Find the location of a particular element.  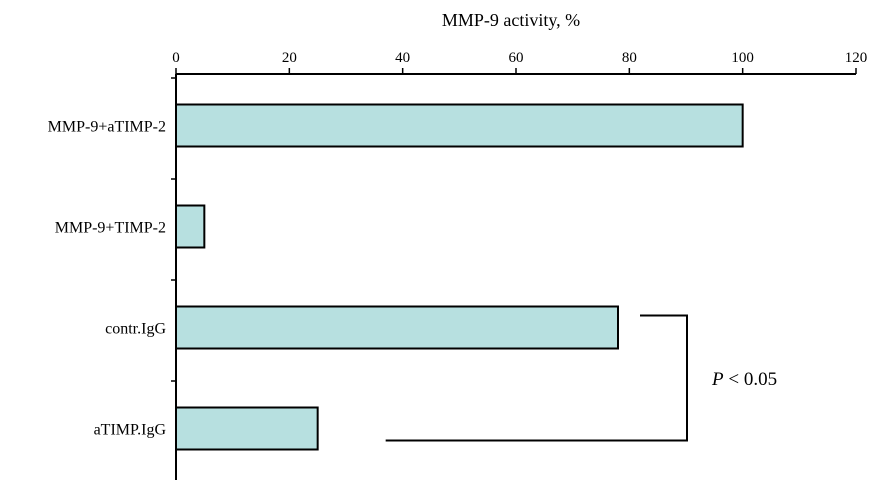

significance-bracket is located at coordinates (536, 378).